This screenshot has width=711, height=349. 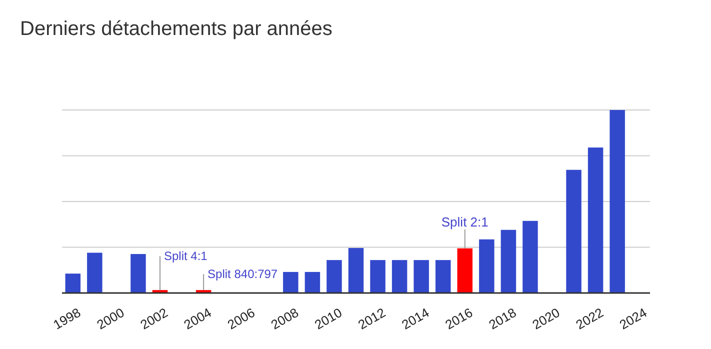 What do you see at coordinates (502, 318) in the screenshot?
I see `x-tick-label: 2018` at bounding box center [502, 318].